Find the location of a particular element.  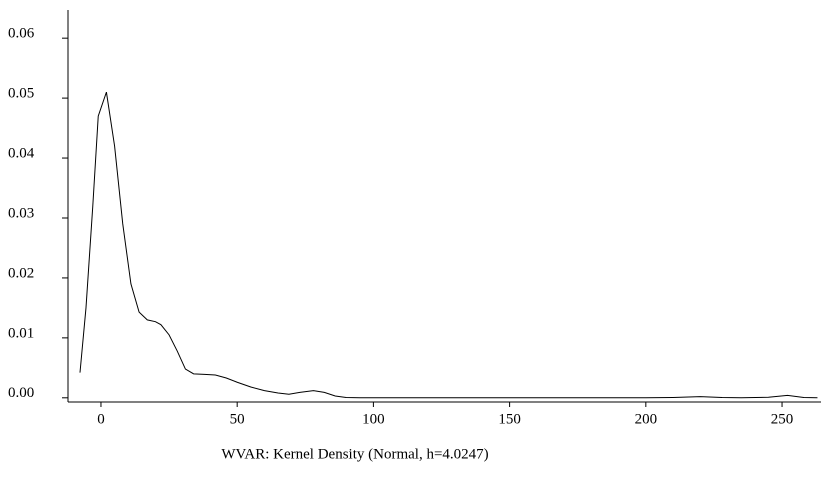

y-tick-label: 0.03 is located at coordinates (21, 213).